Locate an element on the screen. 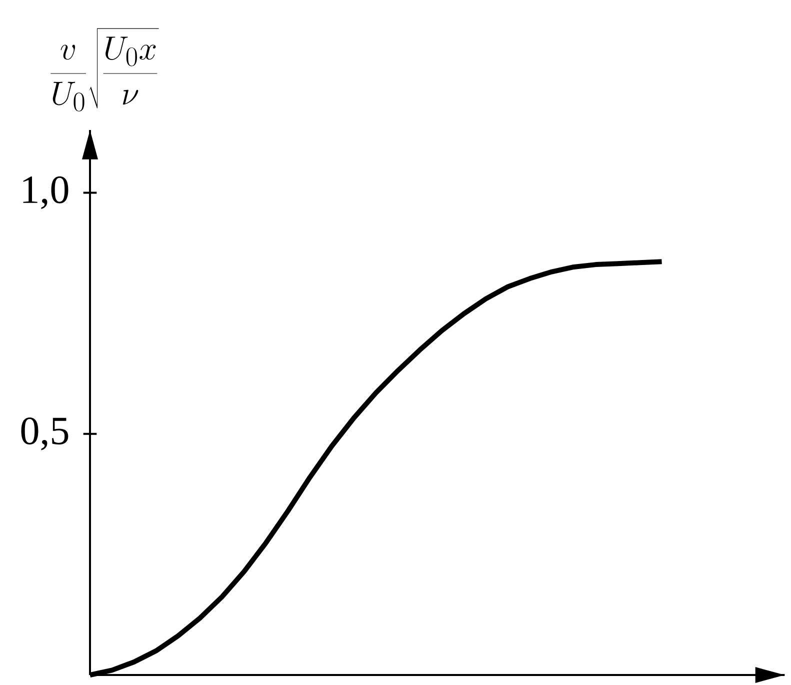 This screenshot has height=685, width=791. y-axis-title: $\frac{v}{U_0}\sqrt{\frac{U_0 x}{\nu}}$ is located at coordinates (104, 70).